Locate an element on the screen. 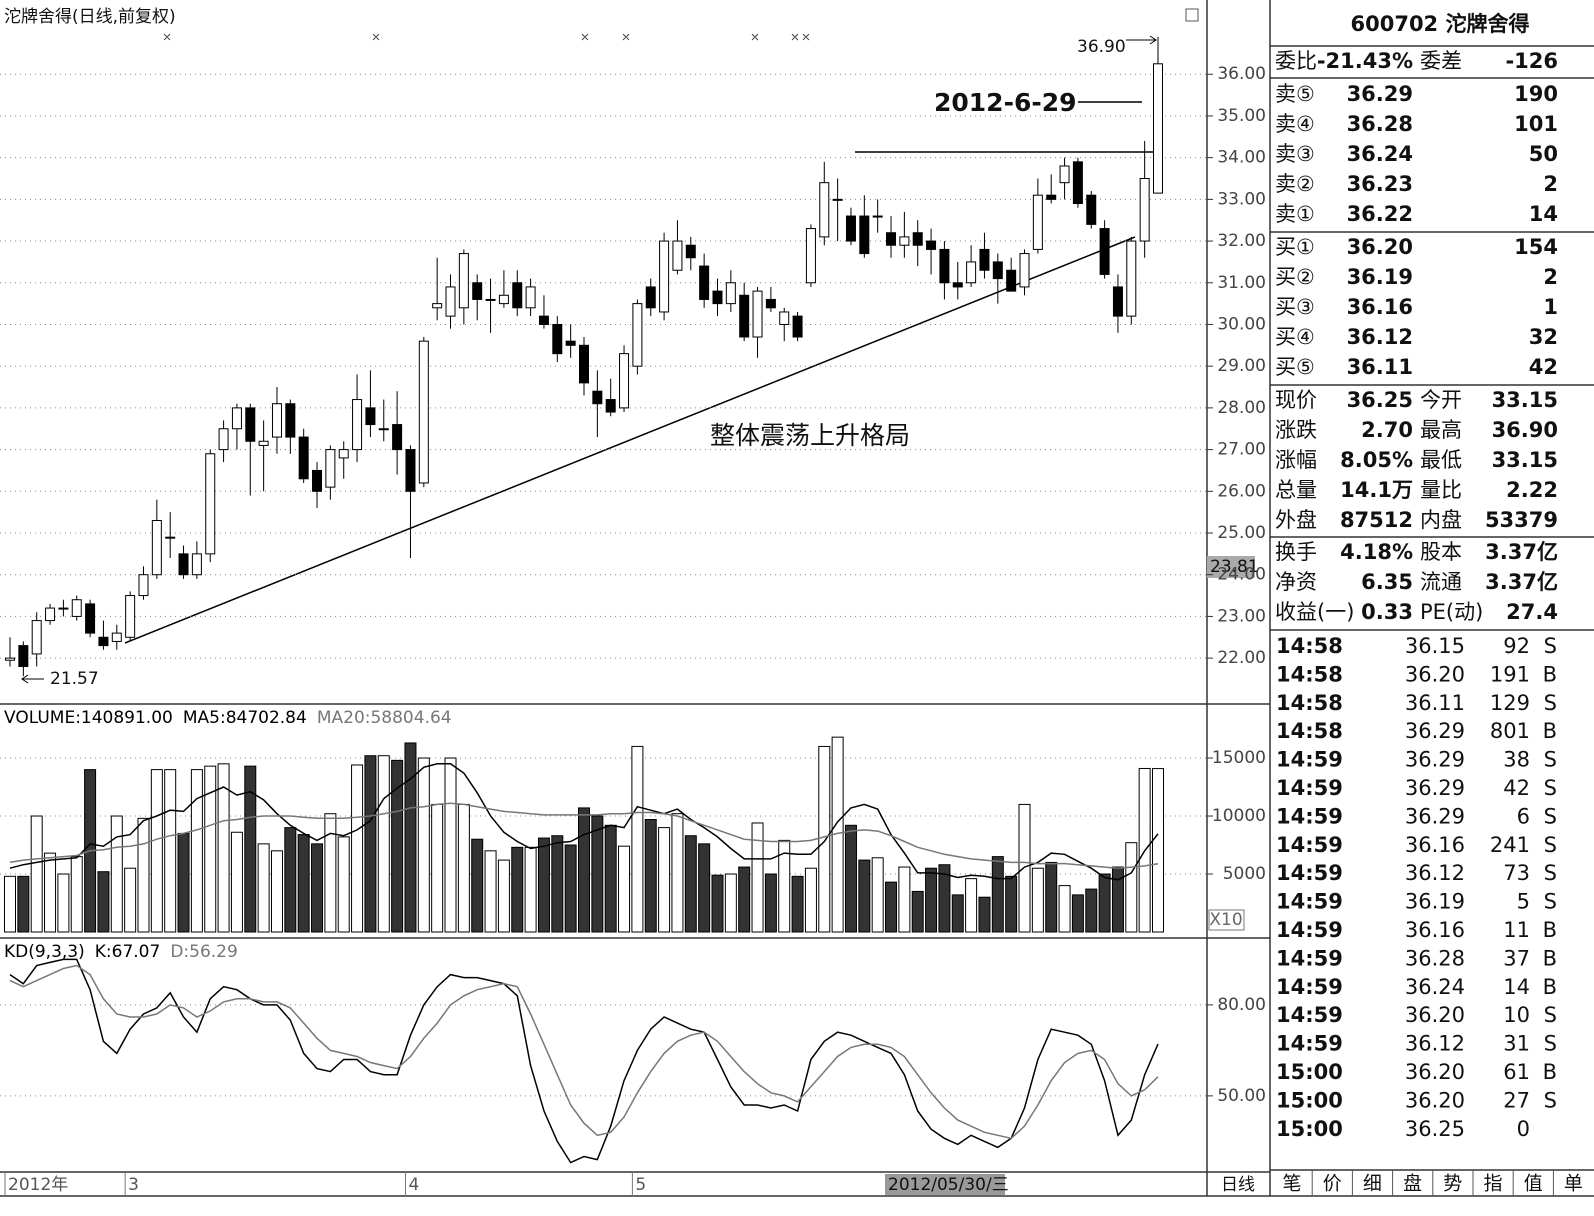 The image size is (1594, 1216). panel-tab: 价 is located at coordinates (1332, 1184).